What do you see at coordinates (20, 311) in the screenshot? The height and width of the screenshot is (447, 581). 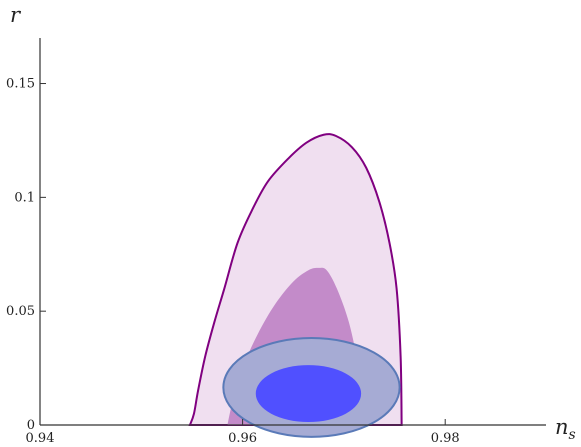 I see `y-tick-label: 0.05` at bounding box center [20, 311].